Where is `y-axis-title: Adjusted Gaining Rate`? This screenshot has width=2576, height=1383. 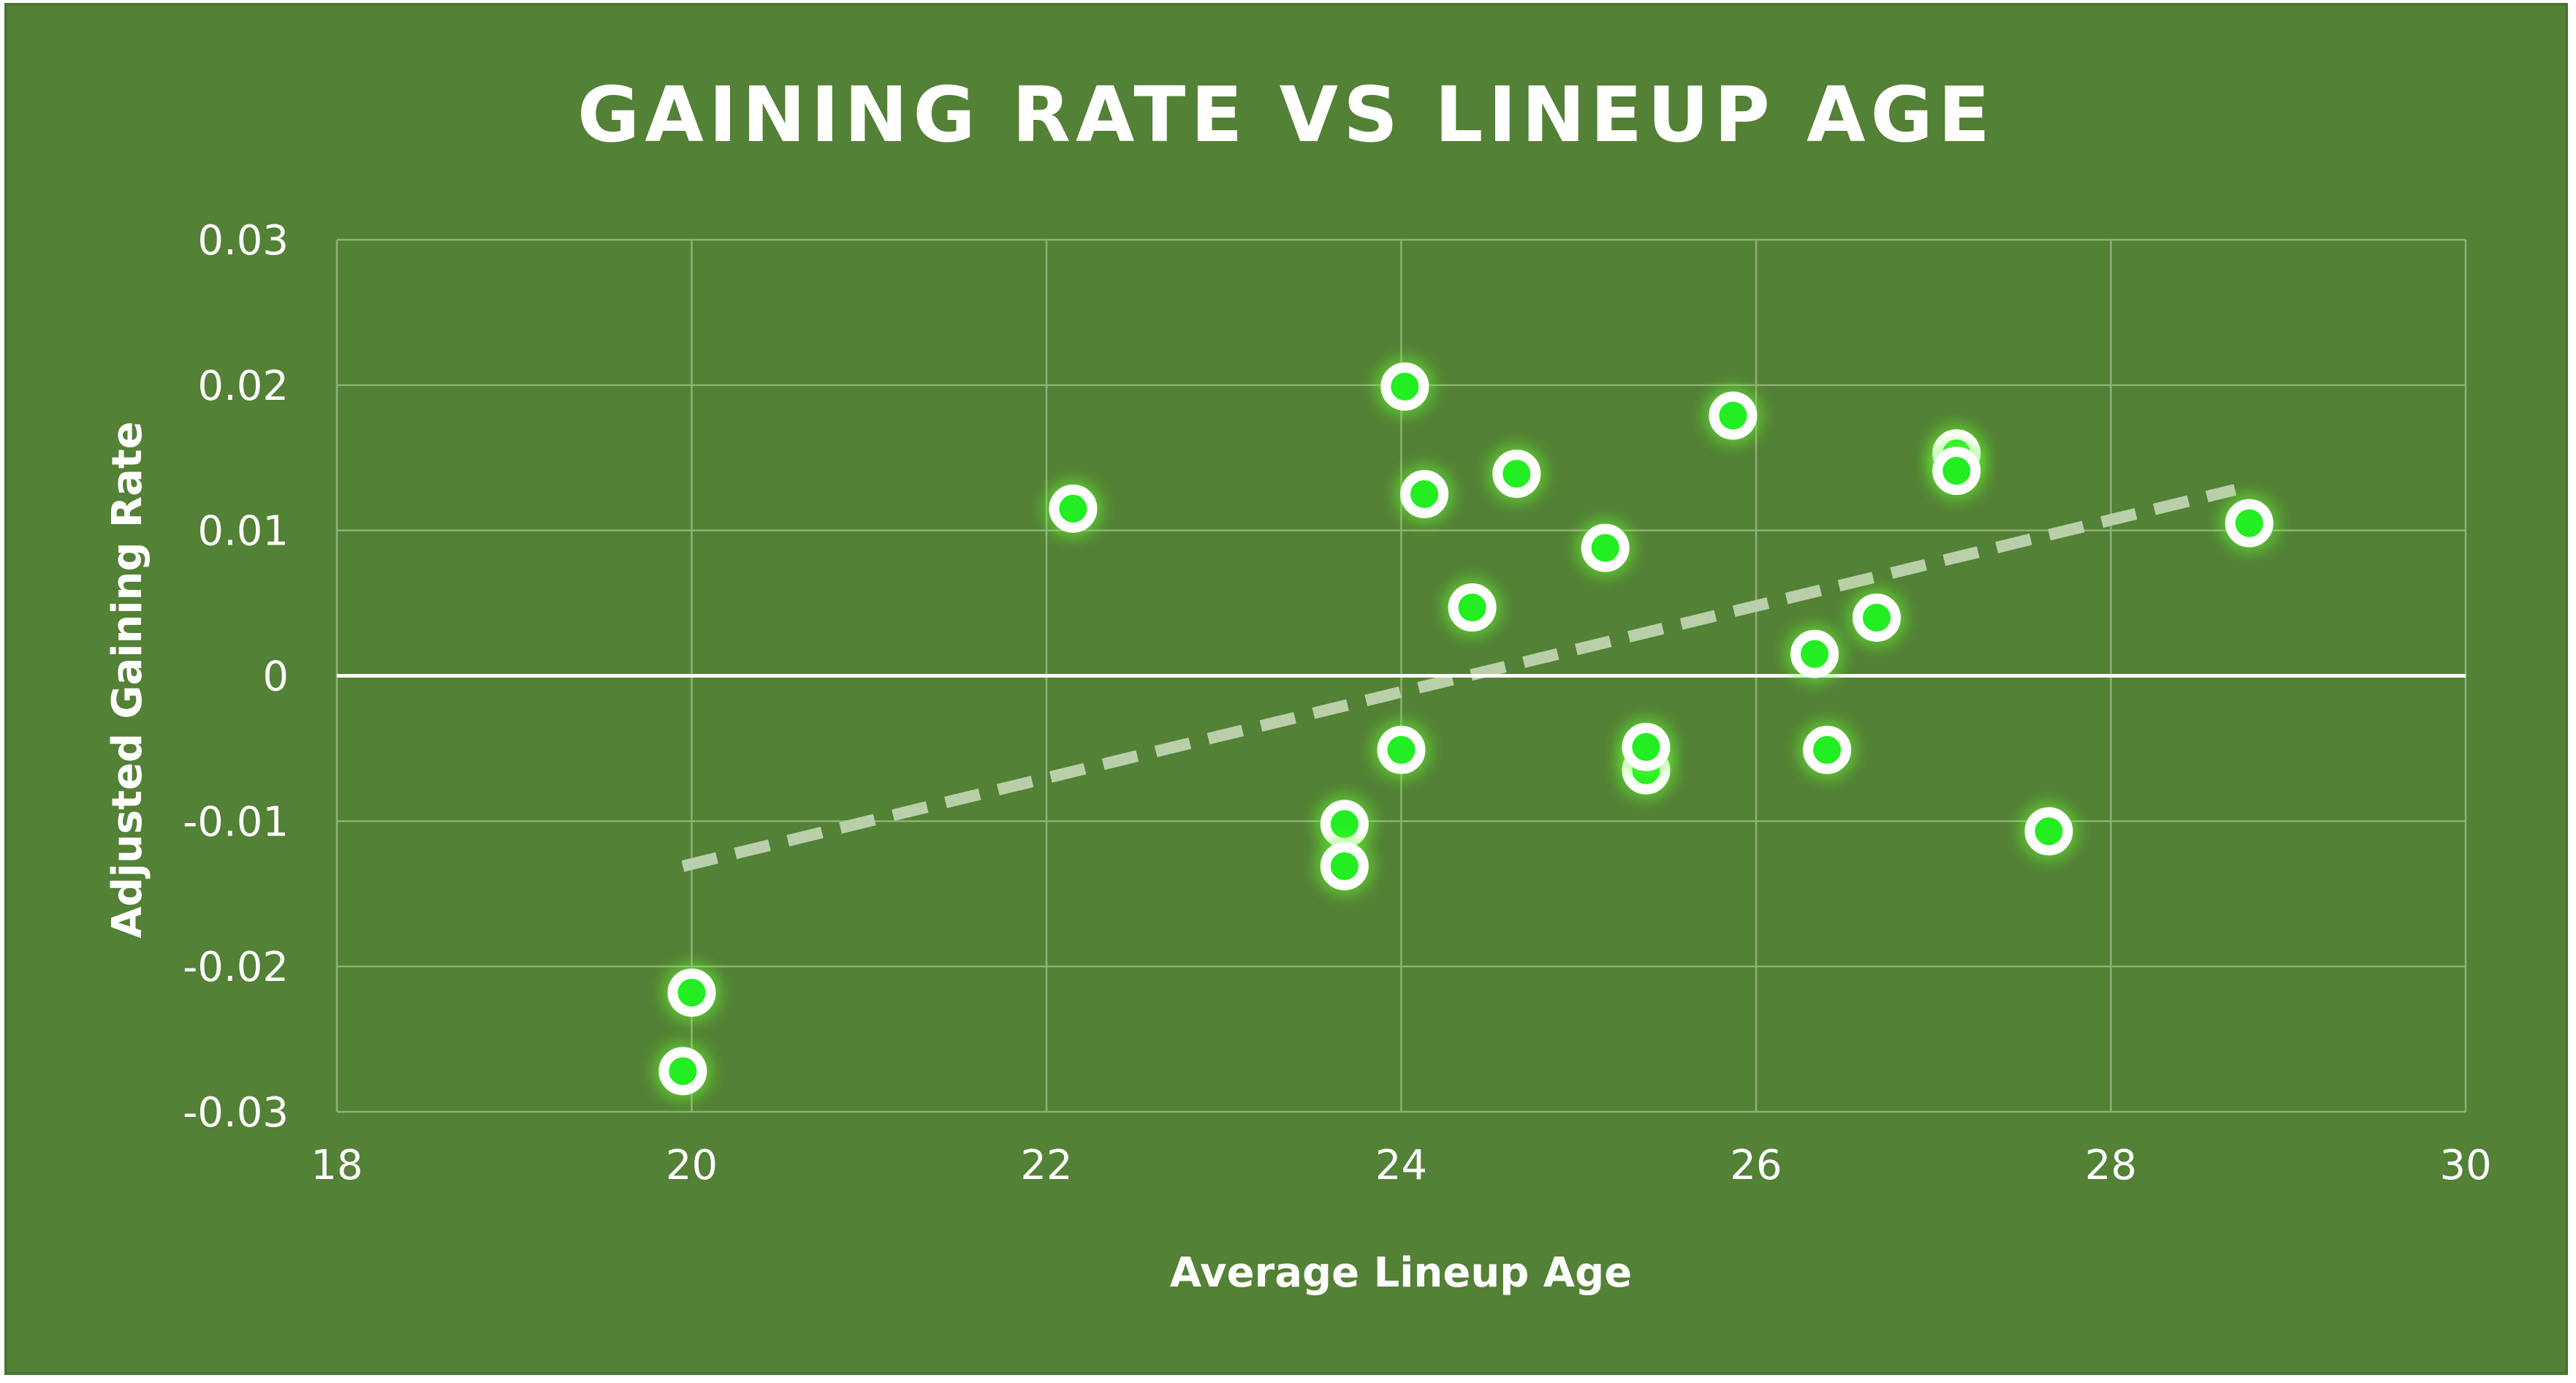
y-axis-title: Adjusted Gaining Rate is located at coordinates (128, 679).